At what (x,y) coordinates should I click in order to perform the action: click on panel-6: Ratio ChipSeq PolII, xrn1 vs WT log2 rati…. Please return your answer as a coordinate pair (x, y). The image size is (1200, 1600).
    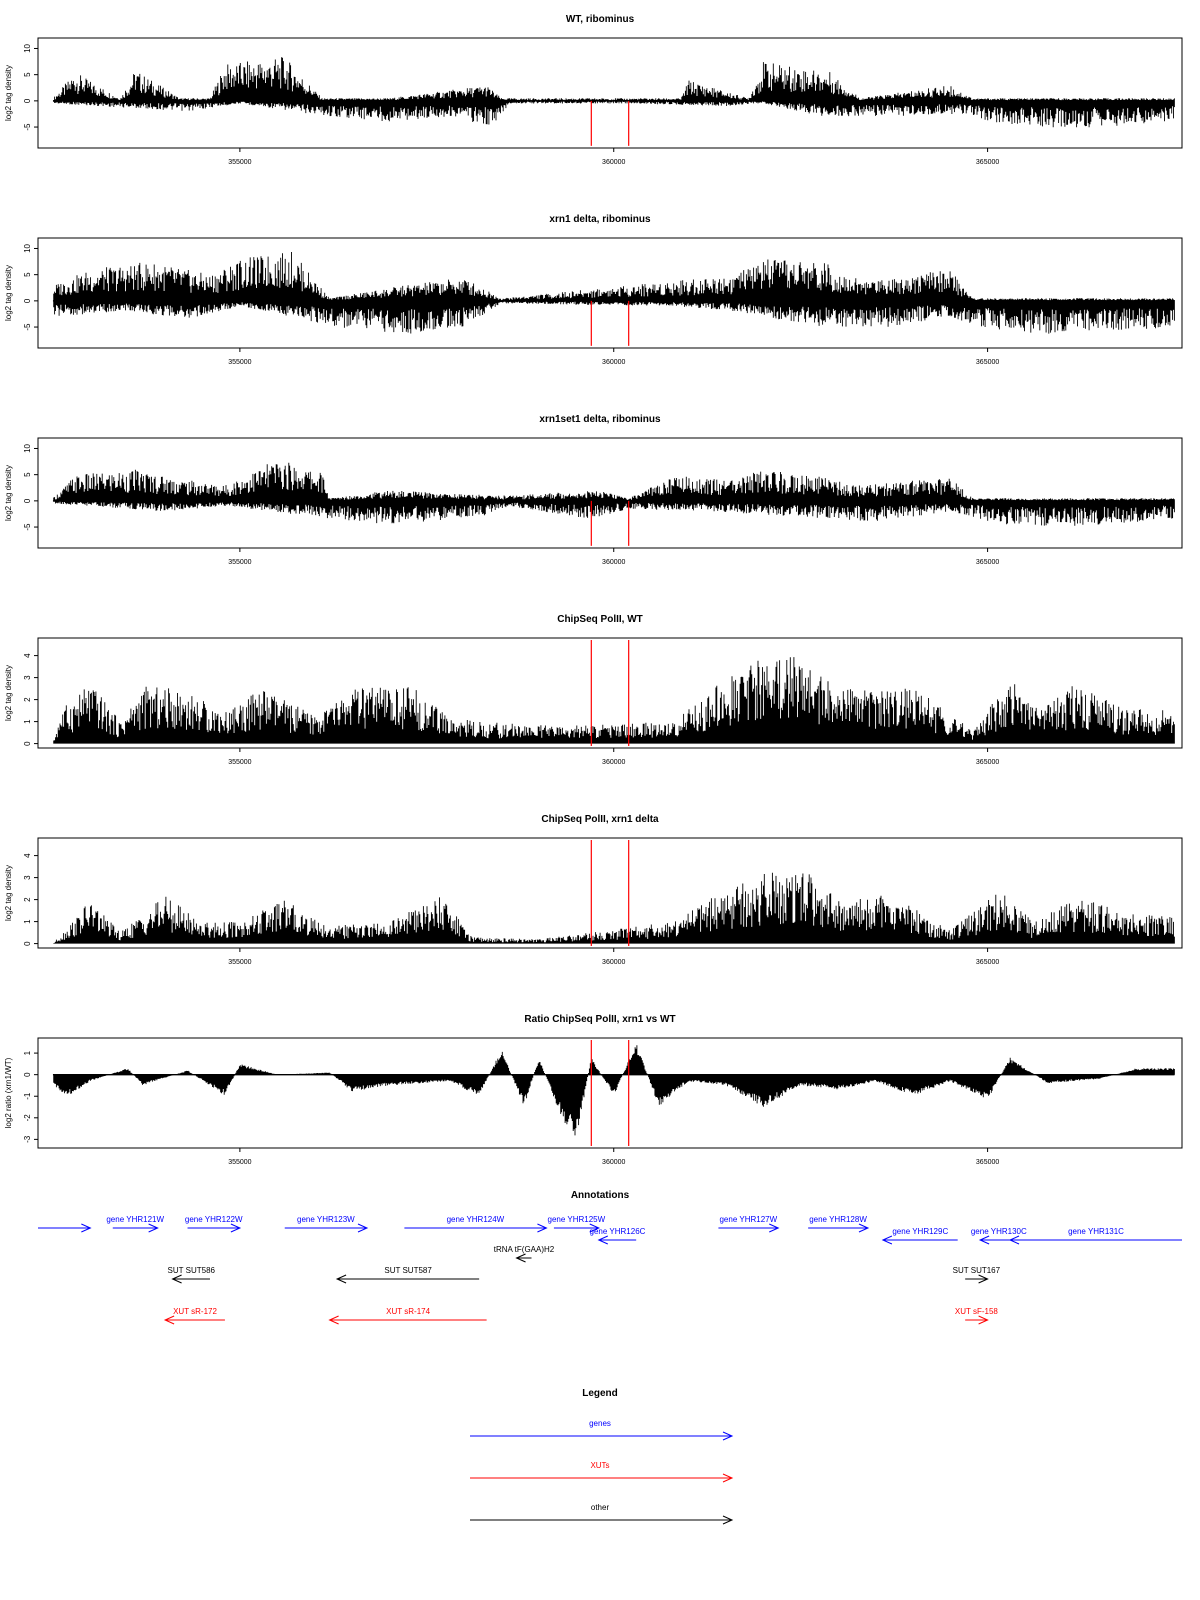
    Looking at the image, I should click on (593, 1090).